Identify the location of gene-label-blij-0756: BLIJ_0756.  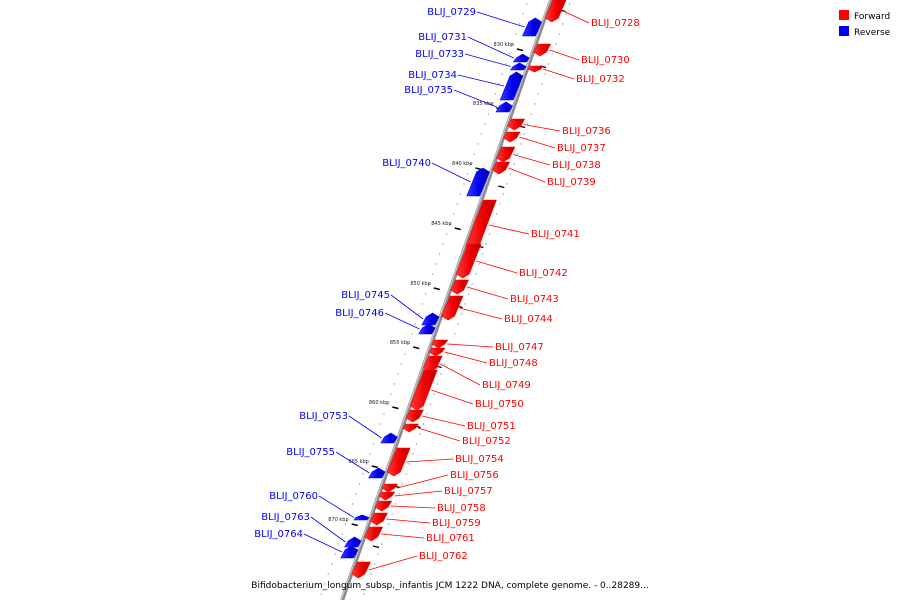
(474, 475).